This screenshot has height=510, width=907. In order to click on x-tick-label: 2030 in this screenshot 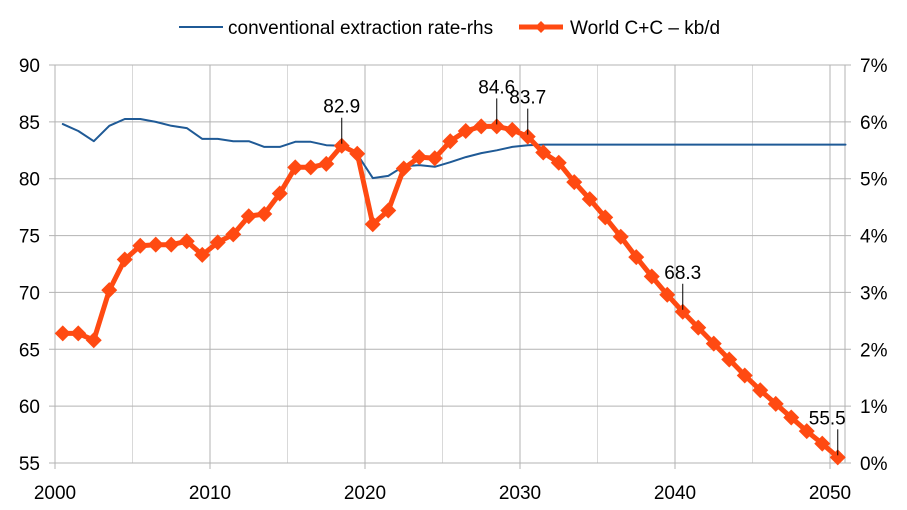, I will do `click(520, 493)`.